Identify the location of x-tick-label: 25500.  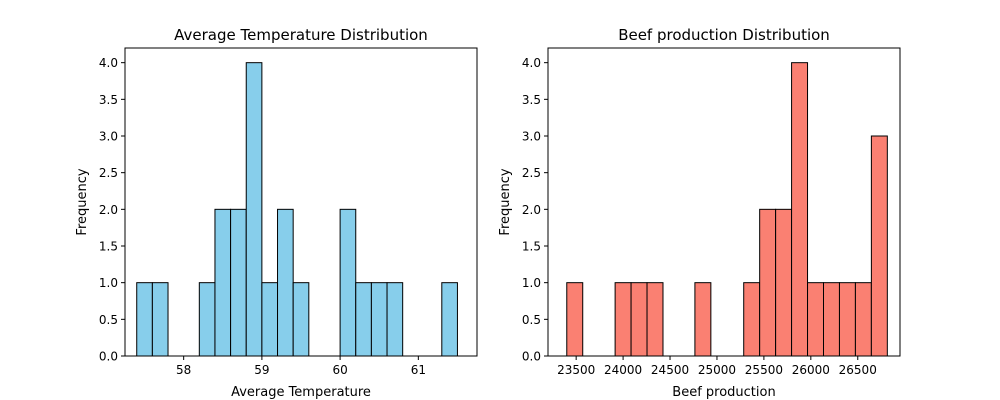
(764, 370).